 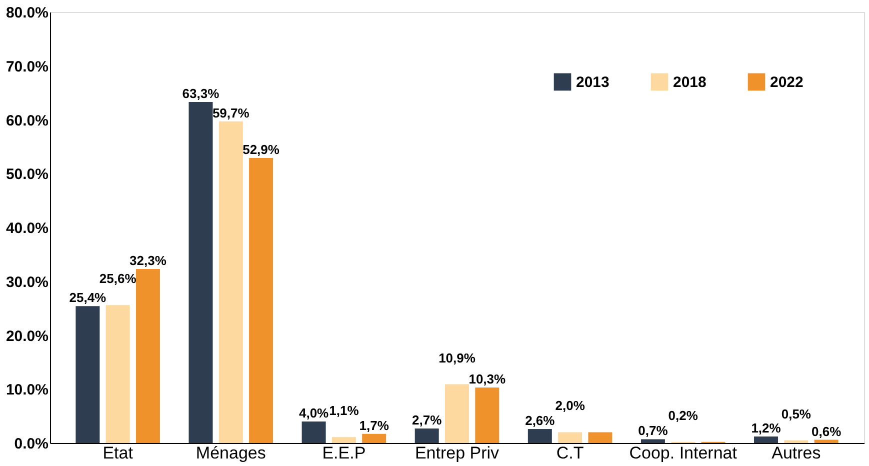 What do you see at coordinates (261, 149) in the screenshot?
I see `data-label: 52,9%` at bounding box center [261, 149].